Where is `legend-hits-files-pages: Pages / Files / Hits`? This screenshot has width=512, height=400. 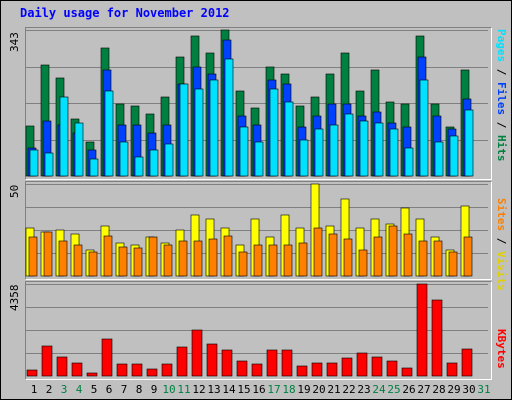
legend-hits-files-pages: Pages / Files / Hits is located at coordinates (501, 95).